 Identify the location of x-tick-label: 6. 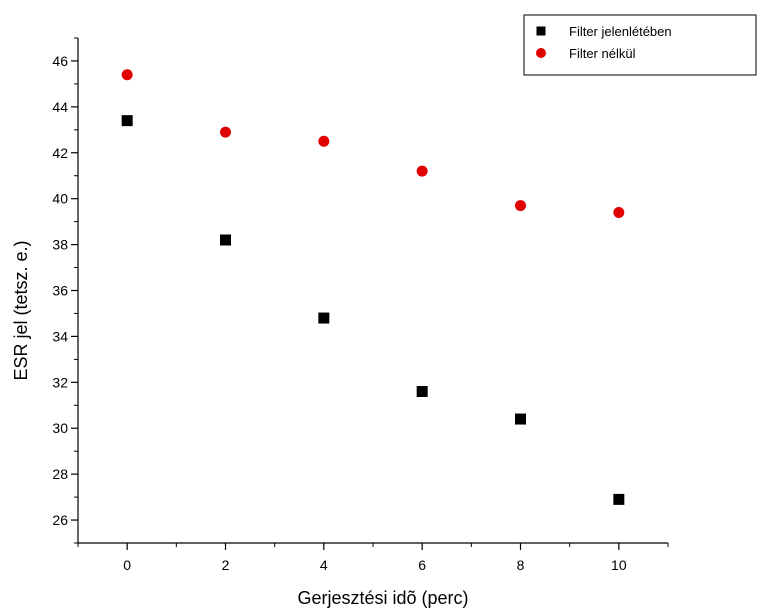
(422, 565).